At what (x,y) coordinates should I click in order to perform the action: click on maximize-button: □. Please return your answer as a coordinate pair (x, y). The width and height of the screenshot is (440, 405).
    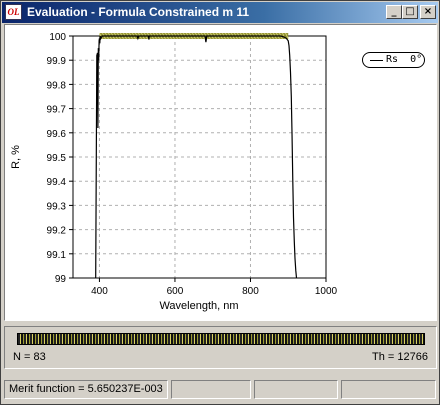
    Looking at the image, I should click on (410, 12).